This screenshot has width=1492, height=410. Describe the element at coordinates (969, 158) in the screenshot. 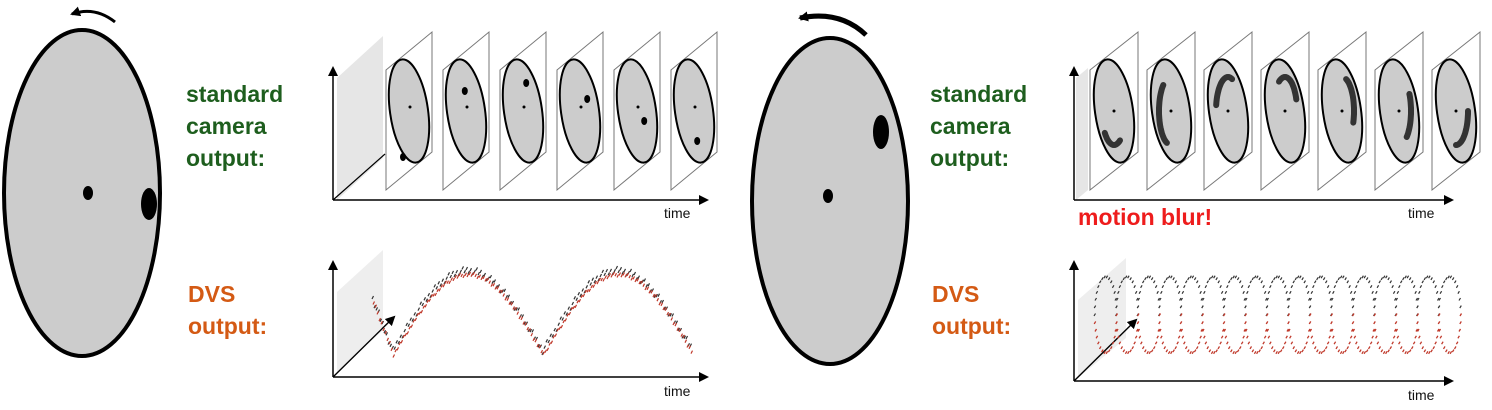

I see `right-standard-label-line3: output:` at that location.